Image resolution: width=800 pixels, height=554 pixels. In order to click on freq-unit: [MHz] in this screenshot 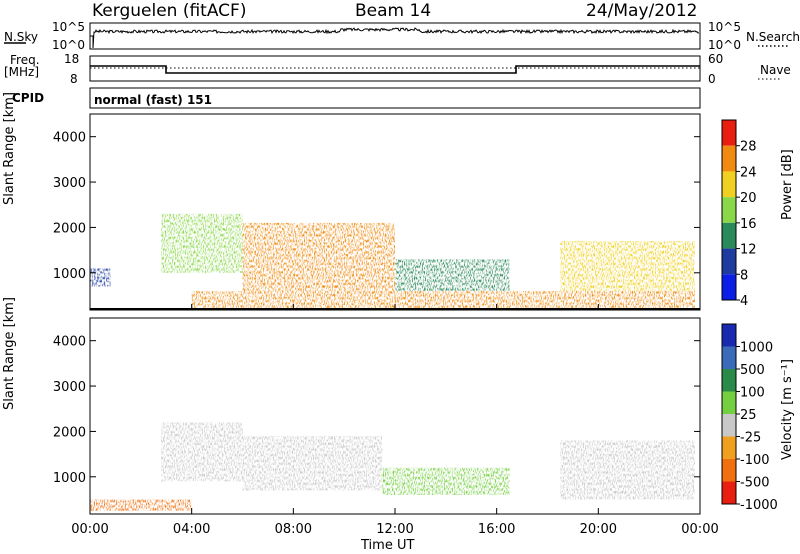, I will do `click(22, 72)`.